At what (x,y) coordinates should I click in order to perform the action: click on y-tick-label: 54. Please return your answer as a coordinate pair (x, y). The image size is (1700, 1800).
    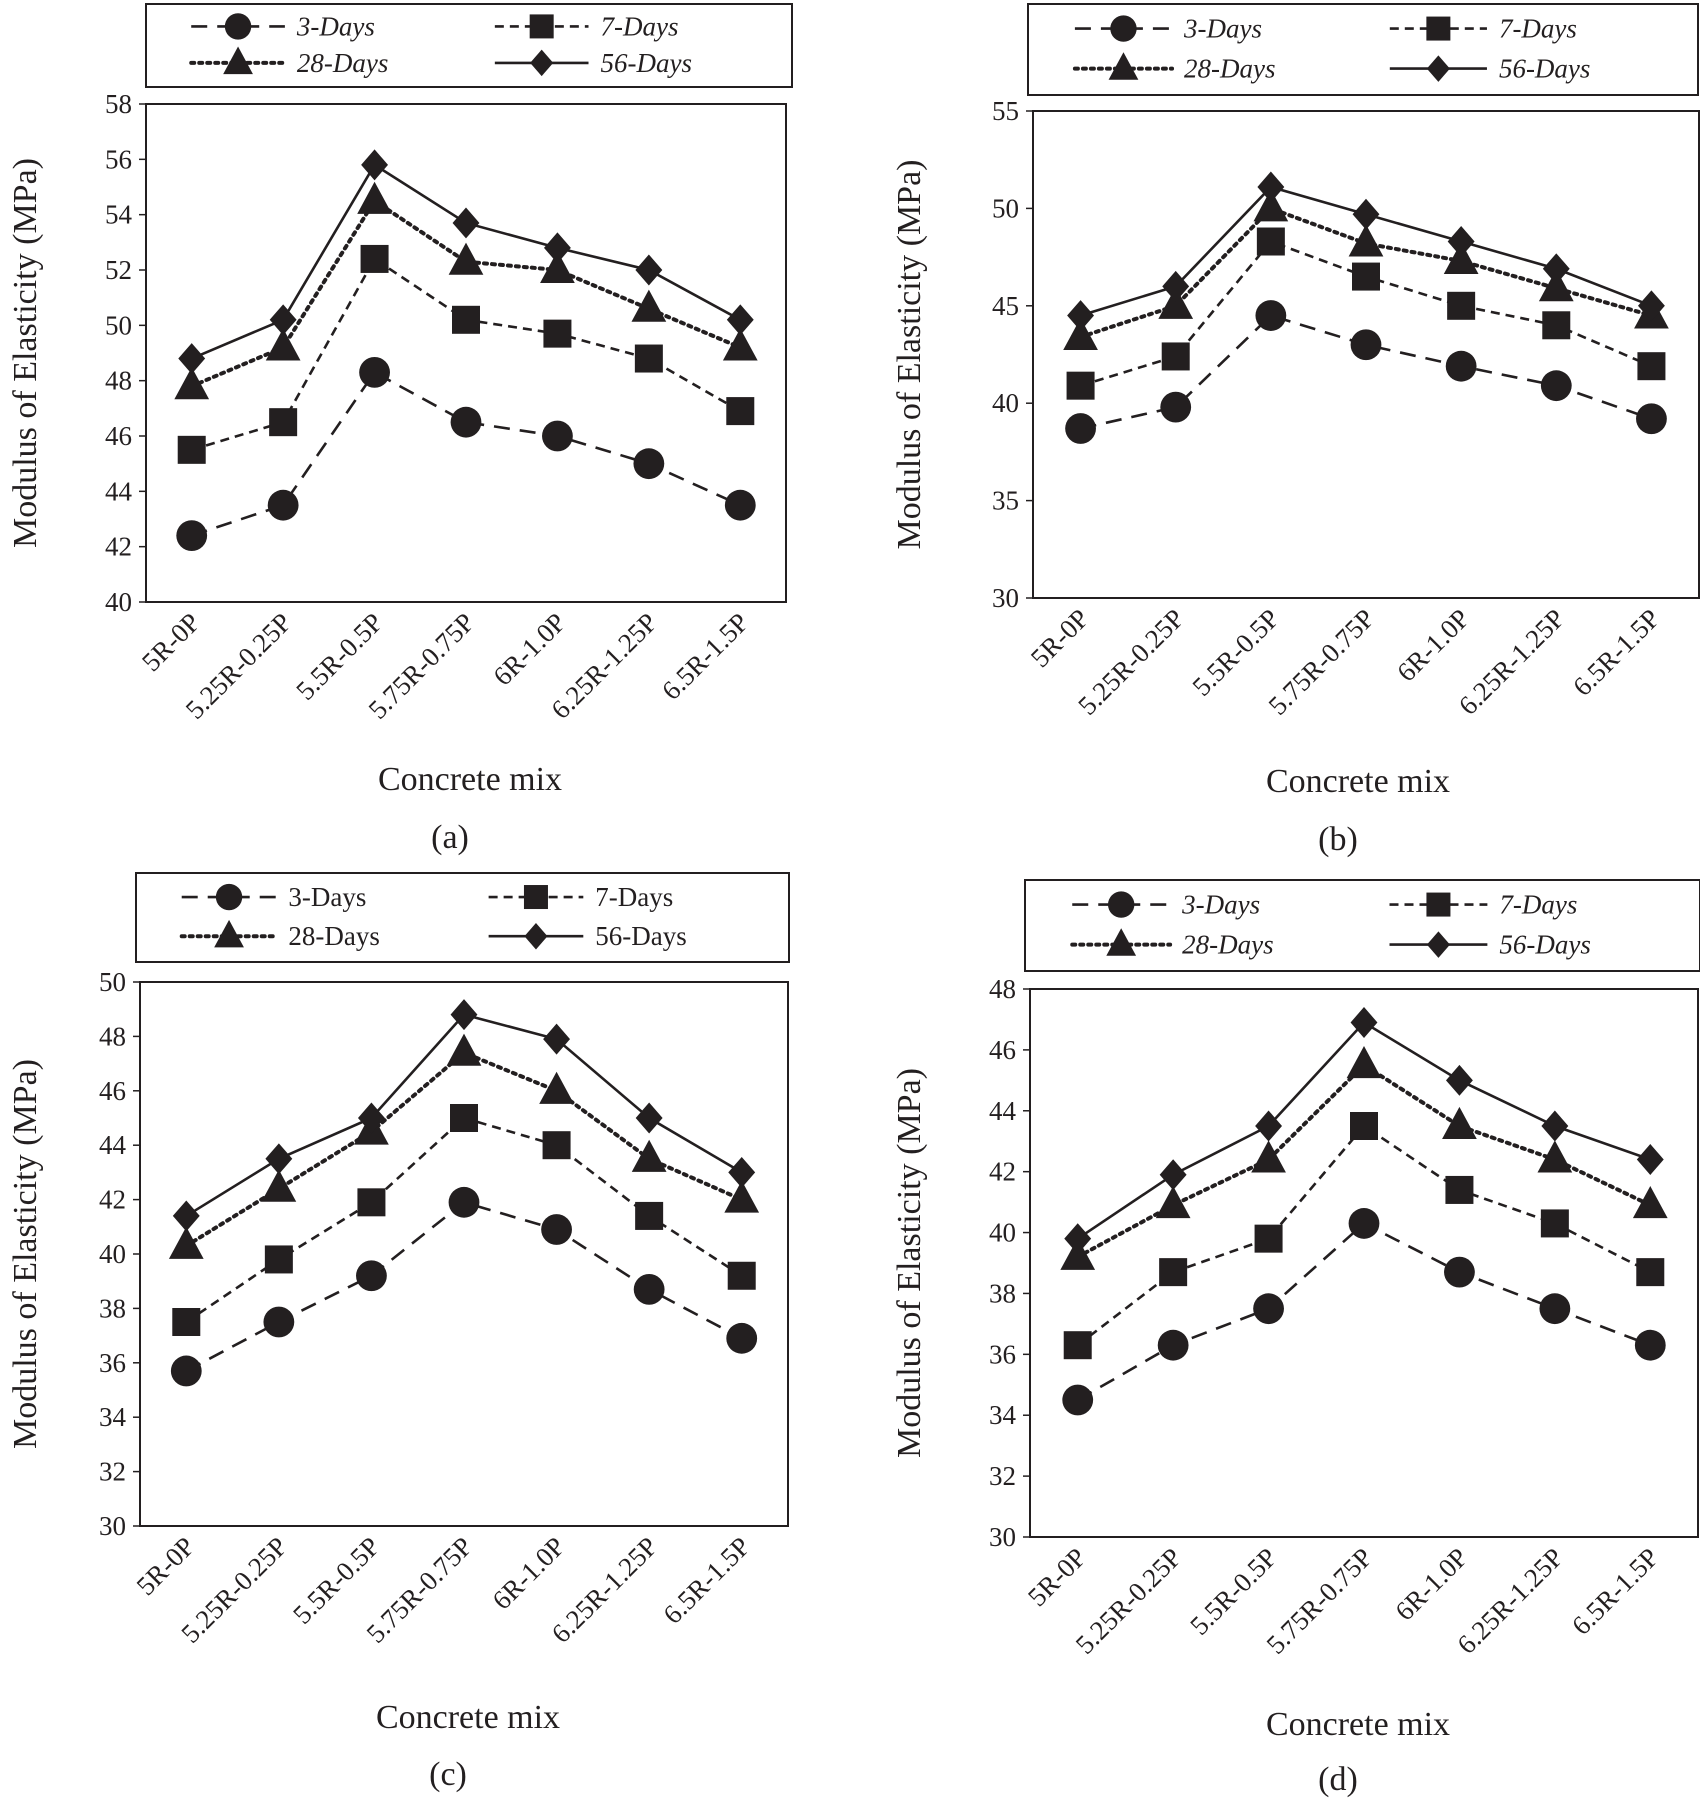
    Looking at the image, I should click on (119, 215).